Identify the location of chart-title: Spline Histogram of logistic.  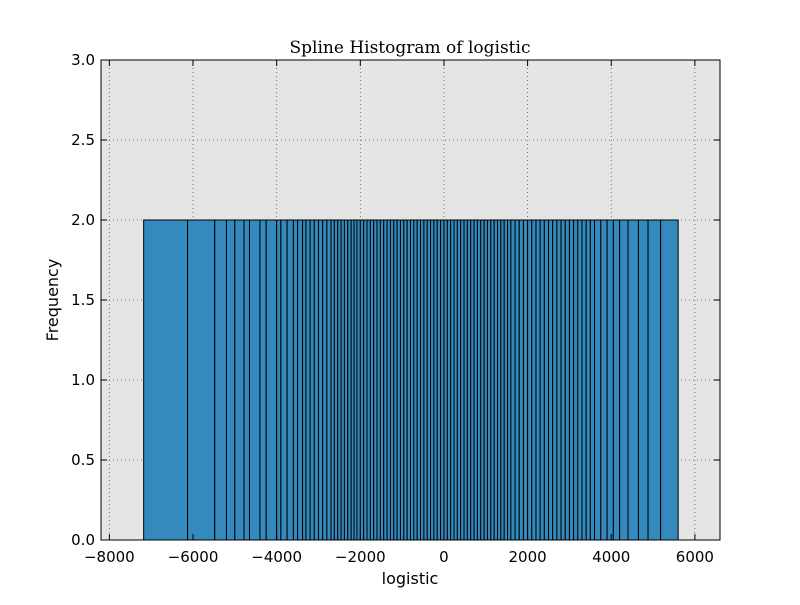
(410, 48).